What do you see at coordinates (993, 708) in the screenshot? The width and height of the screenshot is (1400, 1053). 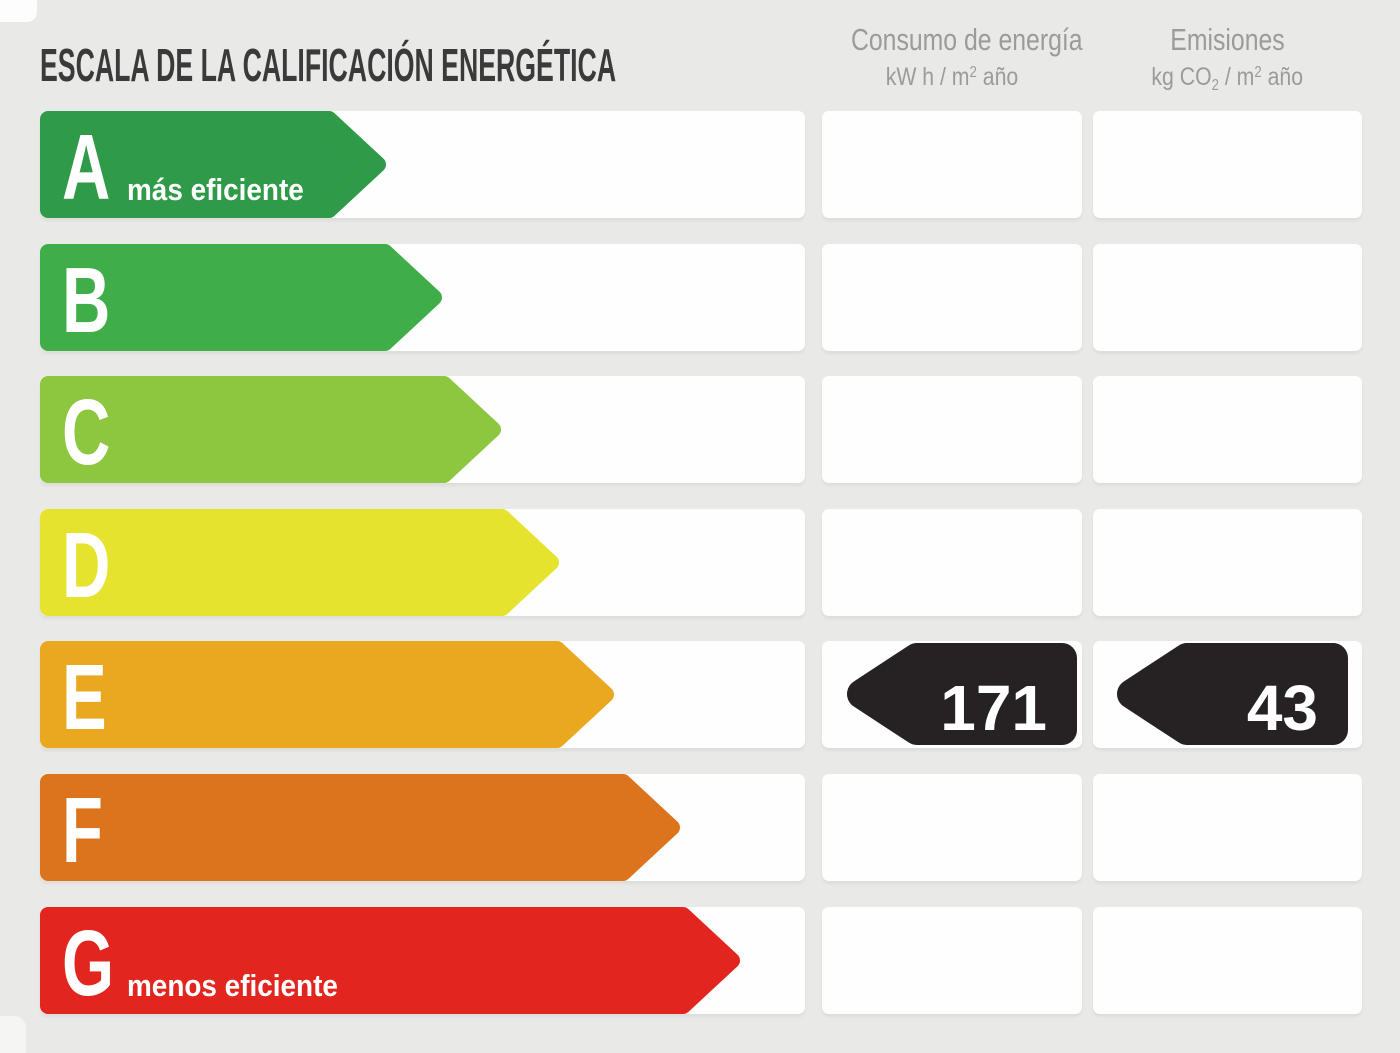 I see `result-value: 171` at bounding box center [993, 708].